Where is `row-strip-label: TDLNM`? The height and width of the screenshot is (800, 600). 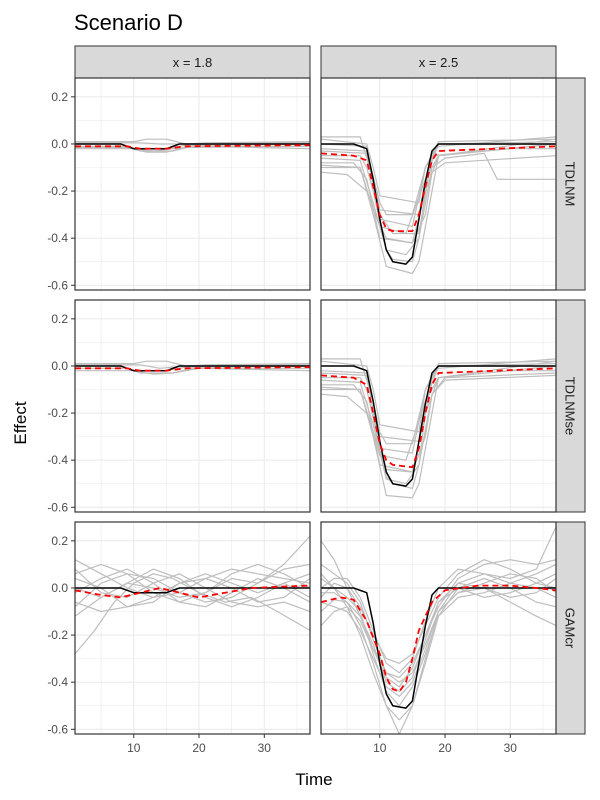
row-strip-label: TDLNM is located at coordinates (570, 184).